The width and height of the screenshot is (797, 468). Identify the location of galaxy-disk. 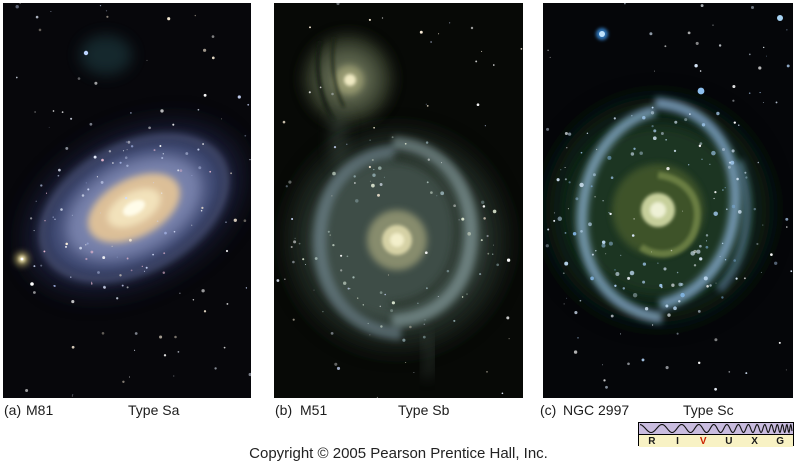
(134, 208).